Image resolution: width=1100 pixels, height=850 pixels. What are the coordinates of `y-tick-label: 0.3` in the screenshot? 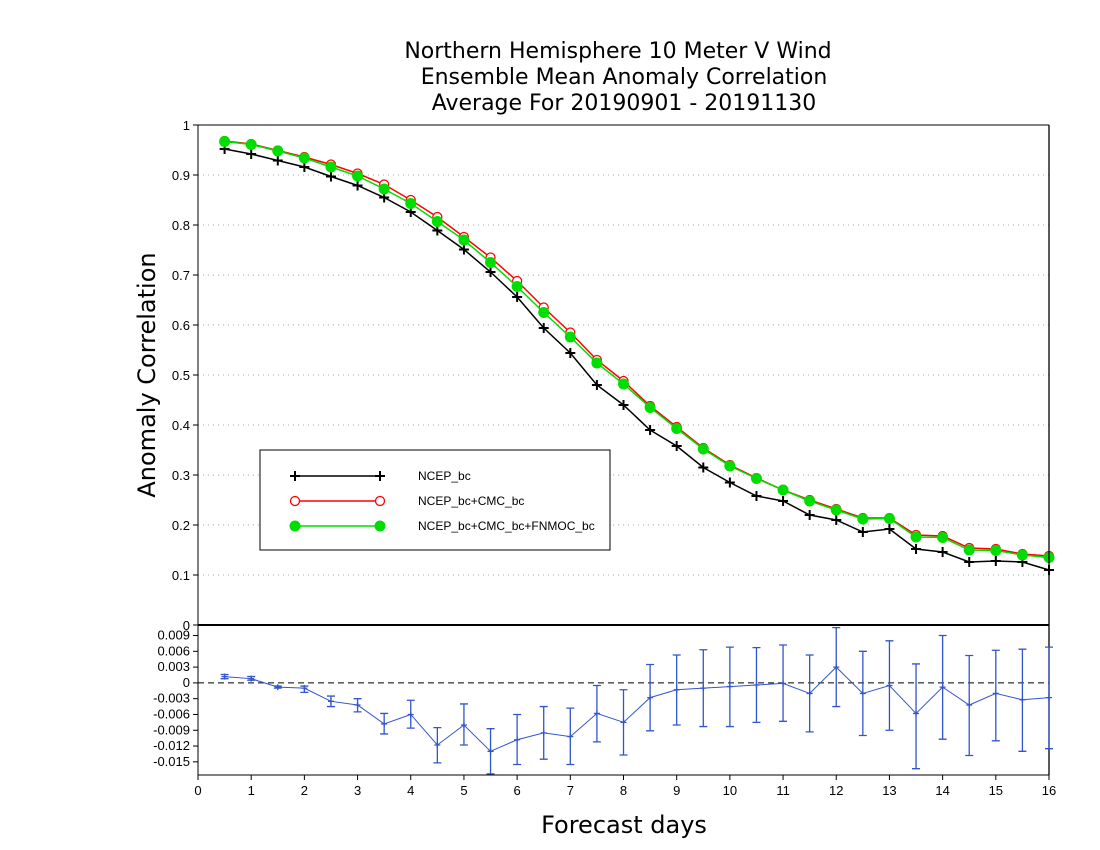 It's located at (181, 475).